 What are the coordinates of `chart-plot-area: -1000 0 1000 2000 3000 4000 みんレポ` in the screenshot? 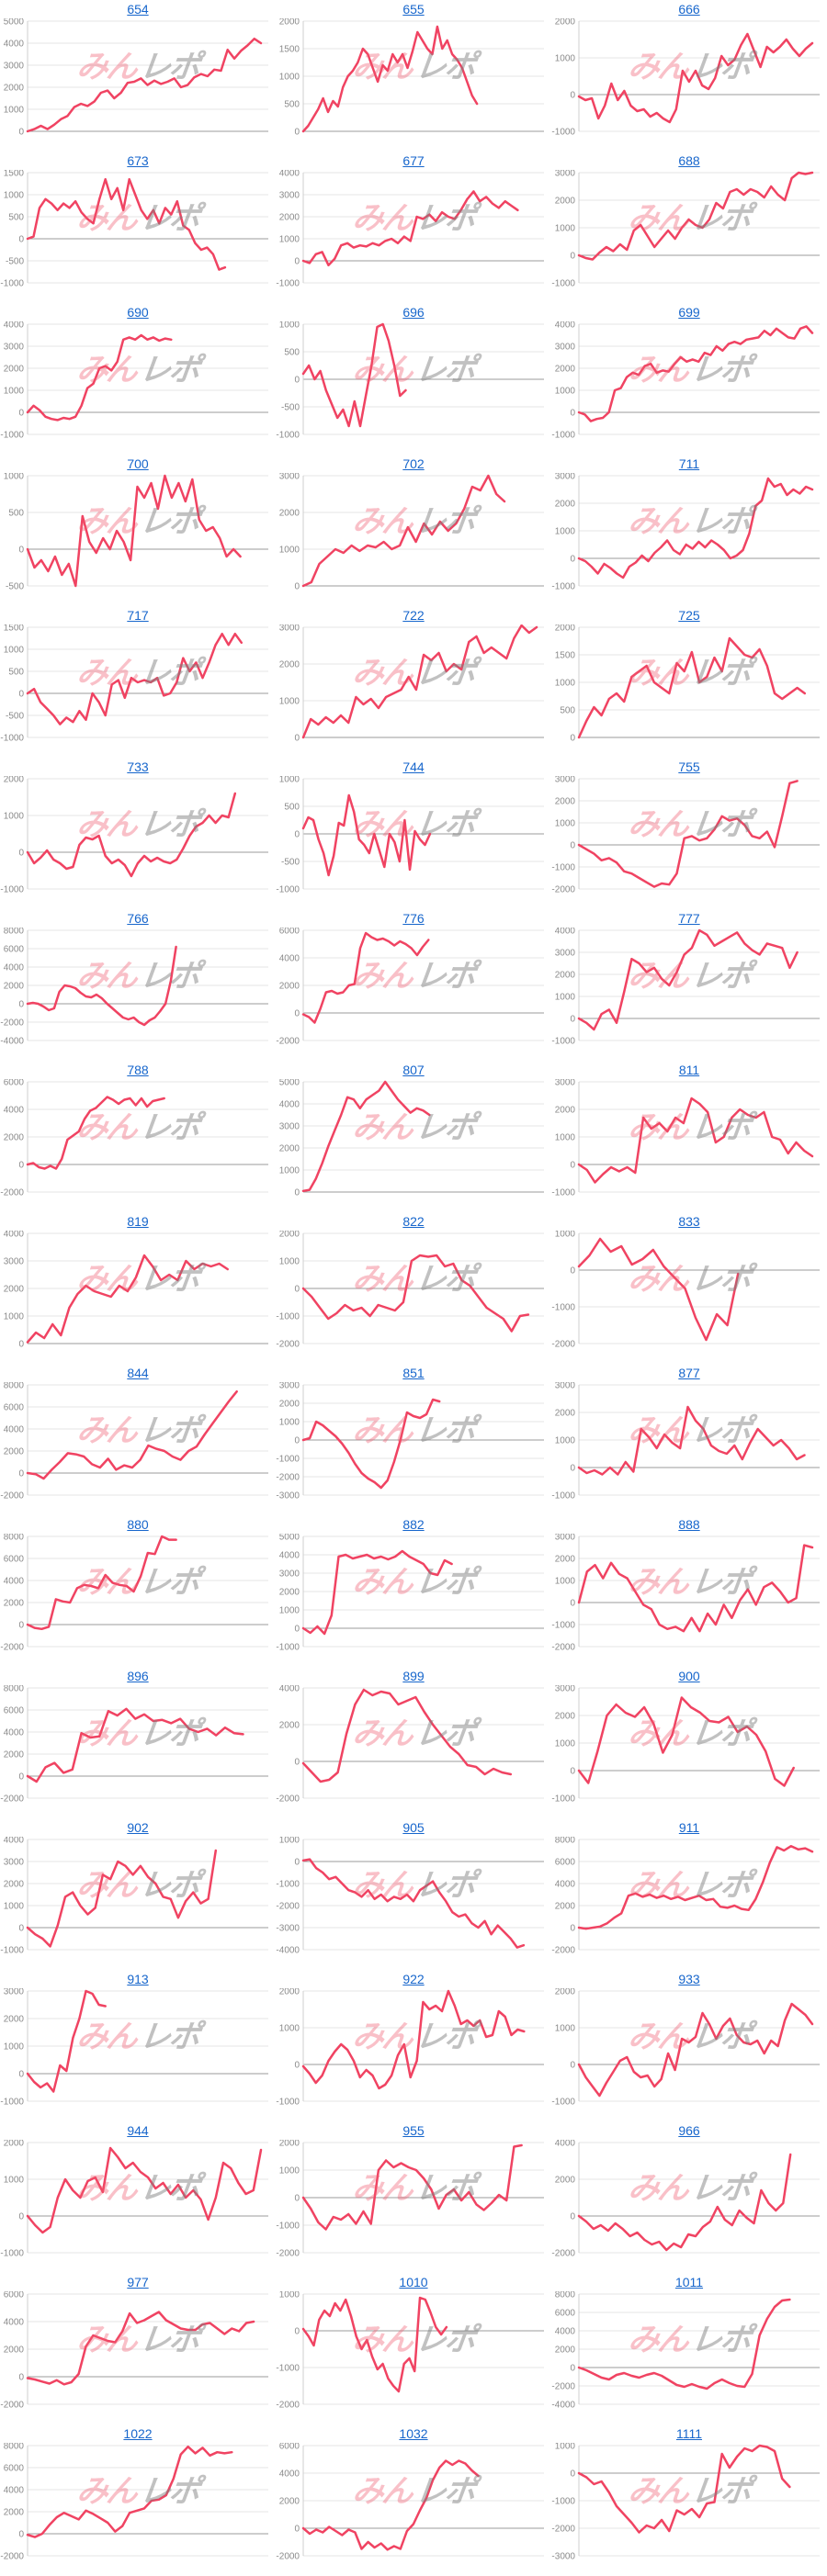 It's located at (689, 388).